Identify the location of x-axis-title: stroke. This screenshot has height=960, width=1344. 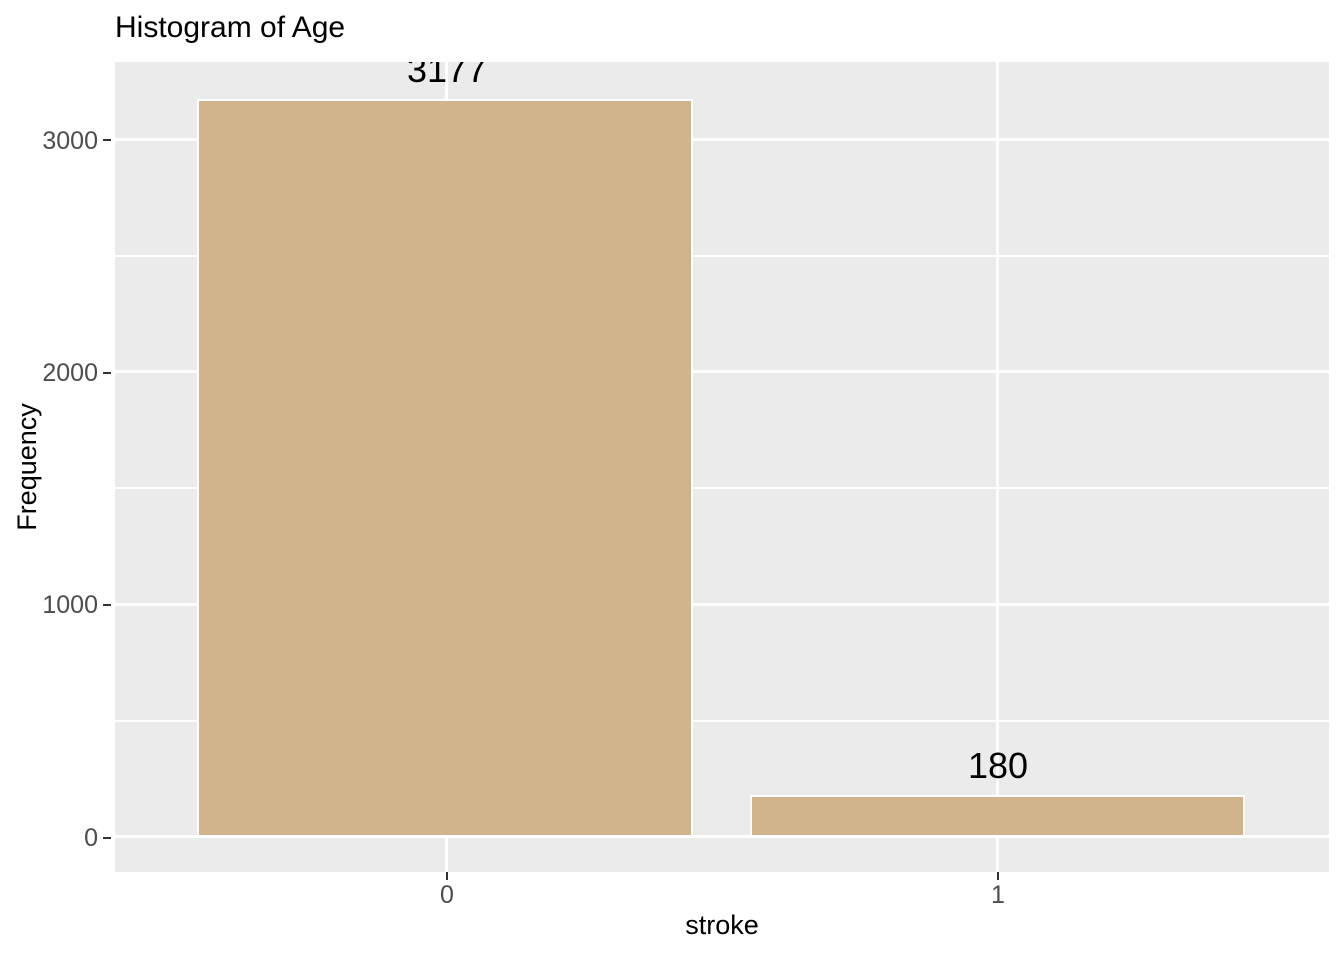
(722, 925).